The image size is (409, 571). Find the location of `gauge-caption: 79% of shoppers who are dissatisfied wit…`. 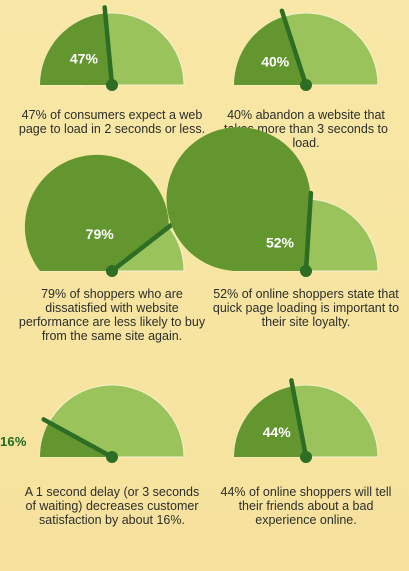

gauge-caption: 79% of shoppers who are dissatisfied wit… is located at coordinates (112, 315).